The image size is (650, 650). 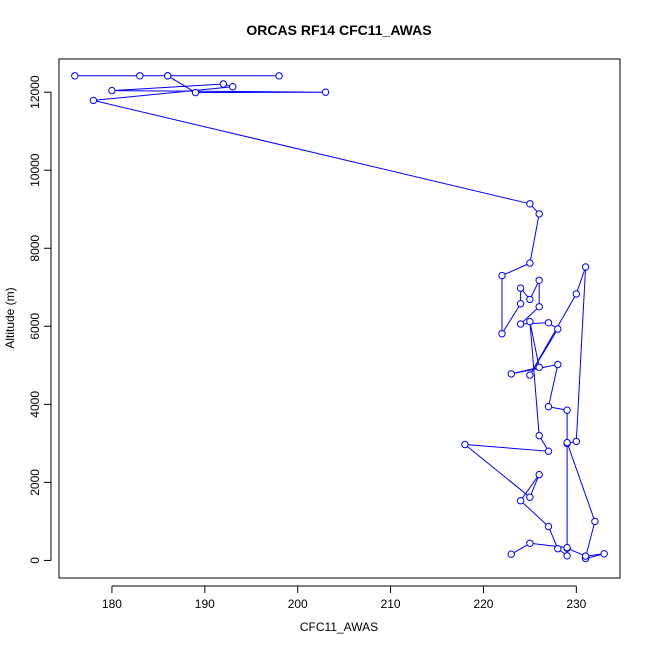 What do you see at coordinates (35, 404) in the screenshot?
I see `y-tick-label: 4000` at bounding box center [35, 404].